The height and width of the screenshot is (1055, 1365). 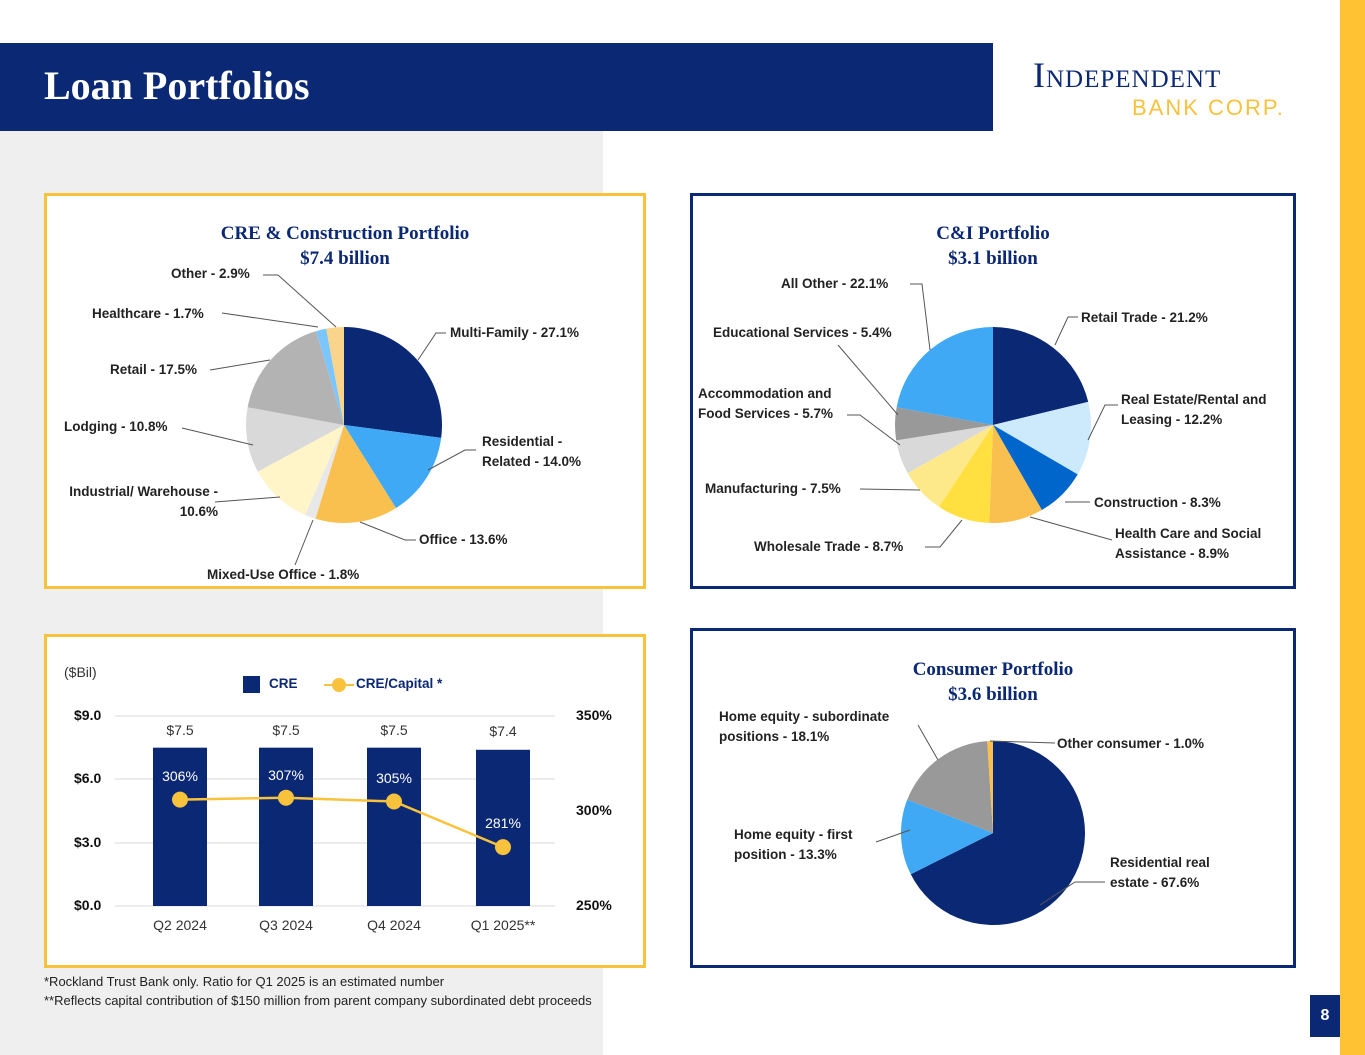 What do you see at coordinates (503, 925) in the screenshot?
I see `x-tick: Q1 2025**` at bounding box center [503, 925].